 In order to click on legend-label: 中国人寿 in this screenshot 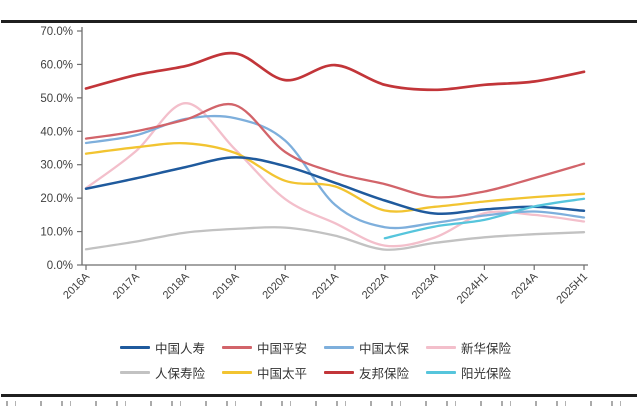, I will do `click(180, 348)`.